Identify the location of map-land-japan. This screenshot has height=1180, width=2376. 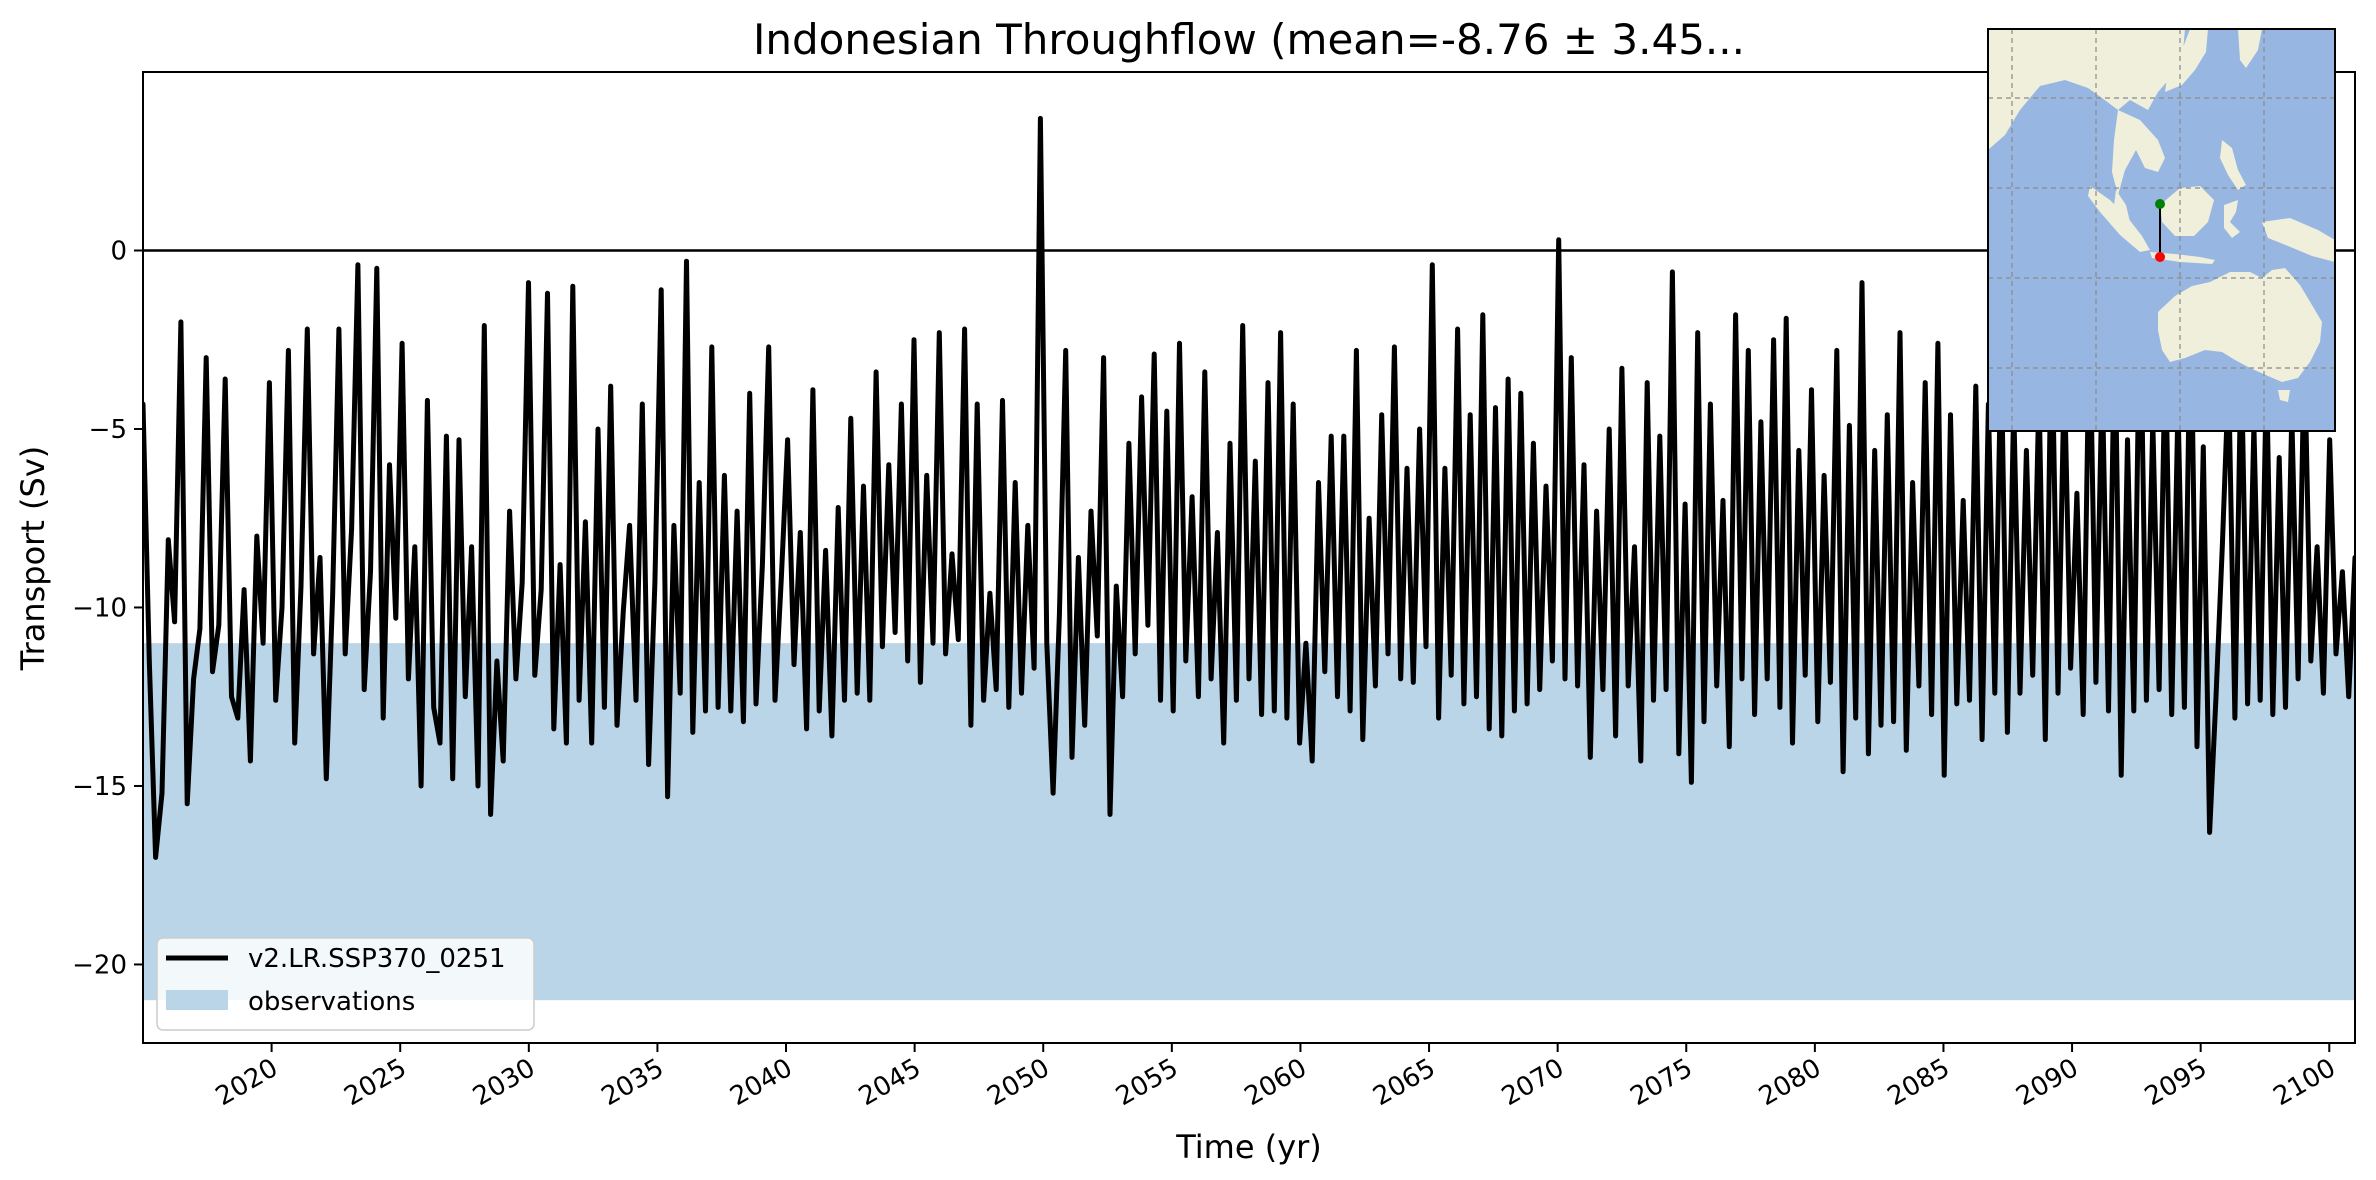
(2250, 48).